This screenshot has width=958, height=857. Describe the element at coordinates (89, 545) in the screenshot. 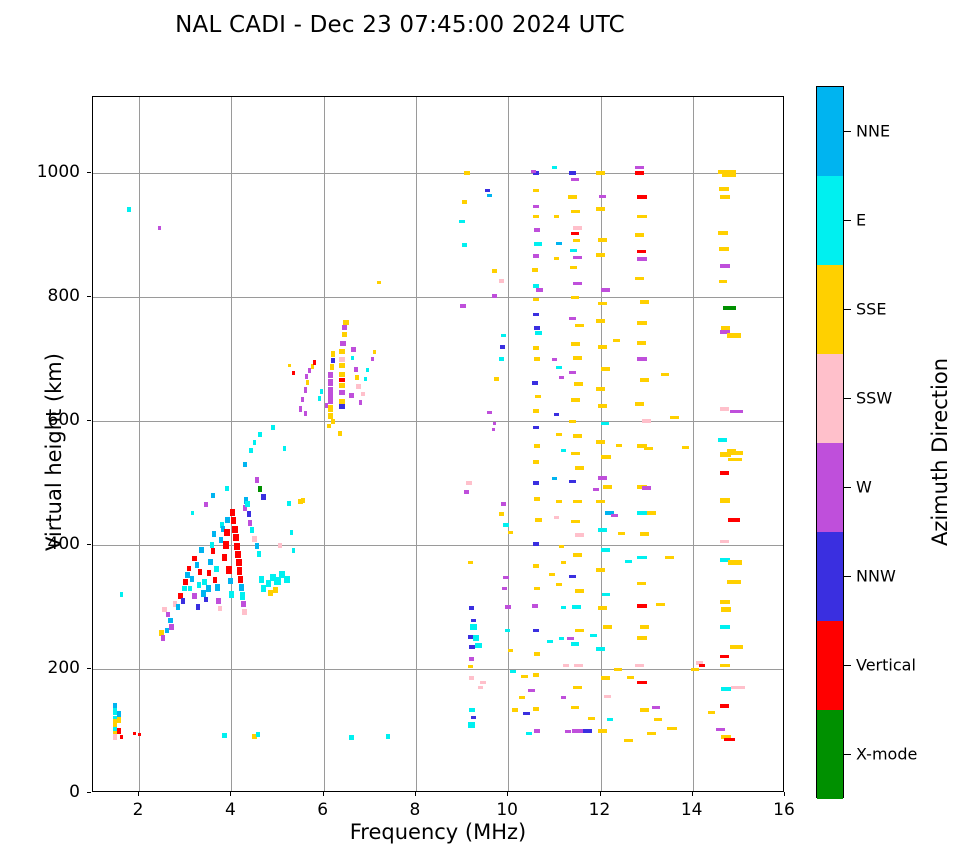

I see `y-tick` at that location.